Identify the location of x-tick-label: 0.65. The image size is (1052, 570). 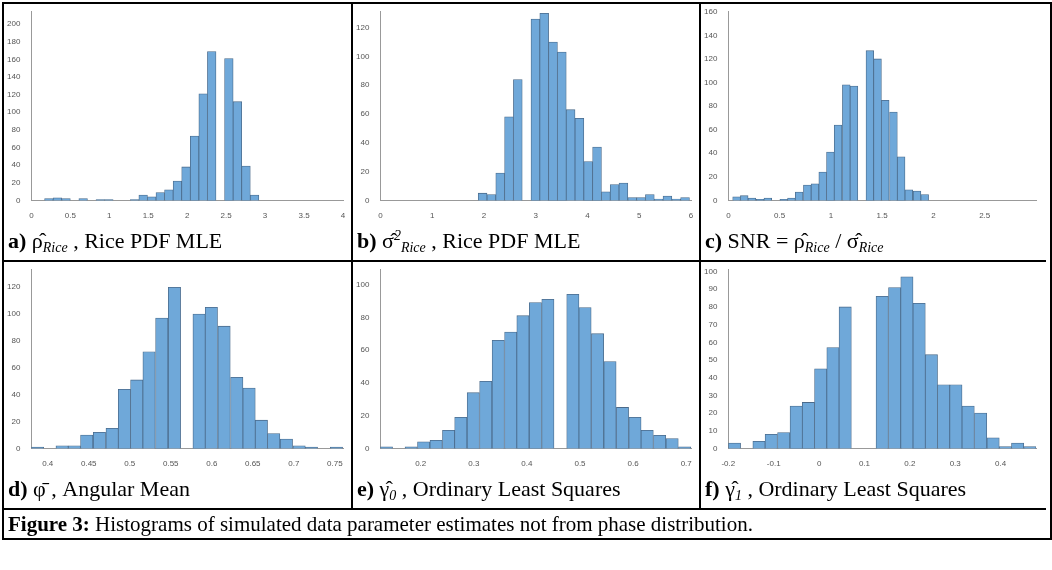
(253, 464).